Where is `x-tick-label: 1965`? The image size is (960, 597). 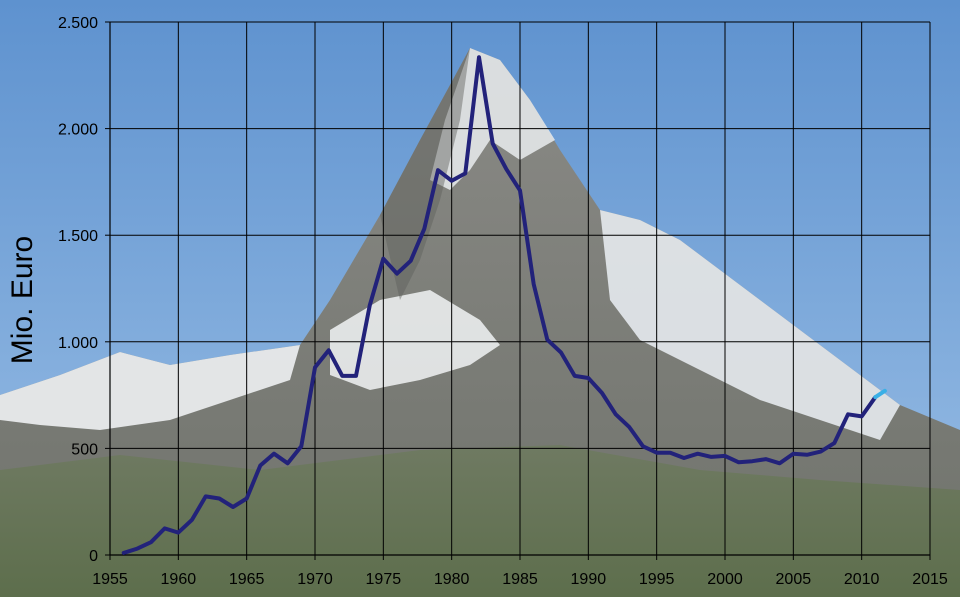
x-tick-label: 1965 is located at coordinates (247, 579).